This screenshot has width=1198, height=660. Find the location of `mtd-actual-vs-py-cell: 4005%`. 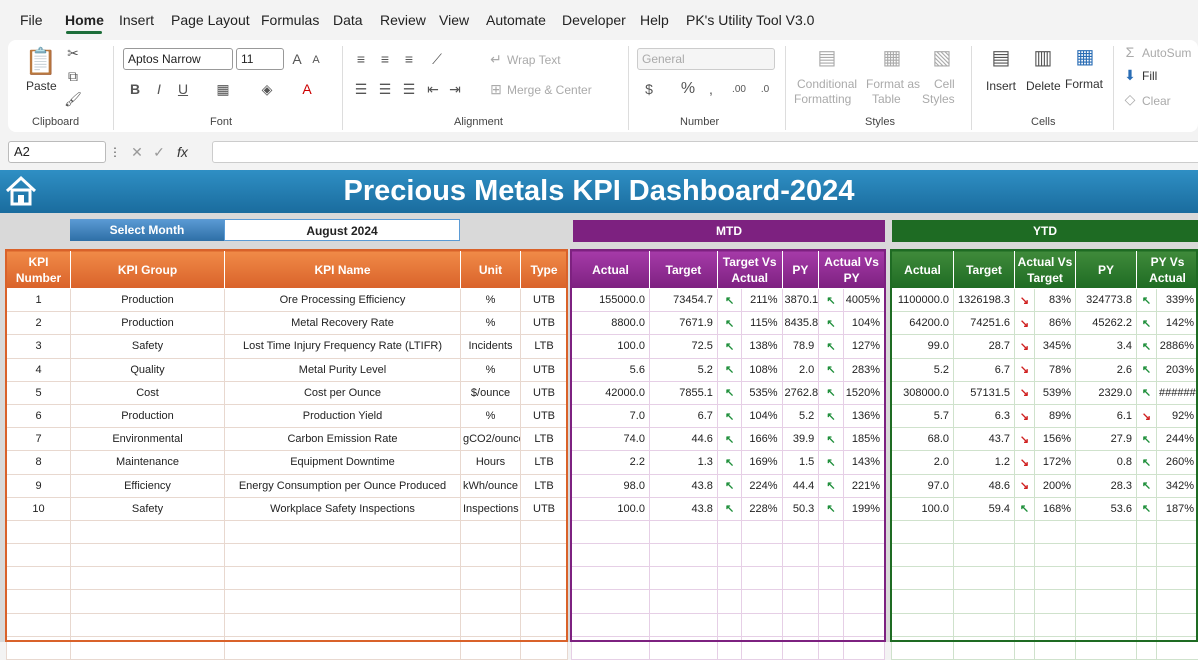

mtd-actual-vs-py-cell: 4005% is located at coordinates (863, 300).